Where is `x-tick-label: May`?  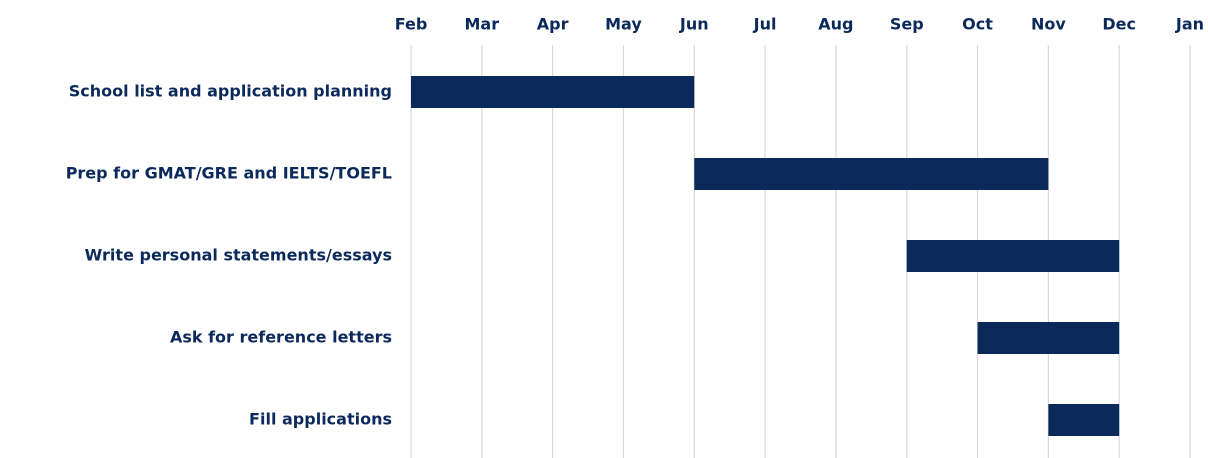 x-tick-label: May is located at coordinates (623, 24).